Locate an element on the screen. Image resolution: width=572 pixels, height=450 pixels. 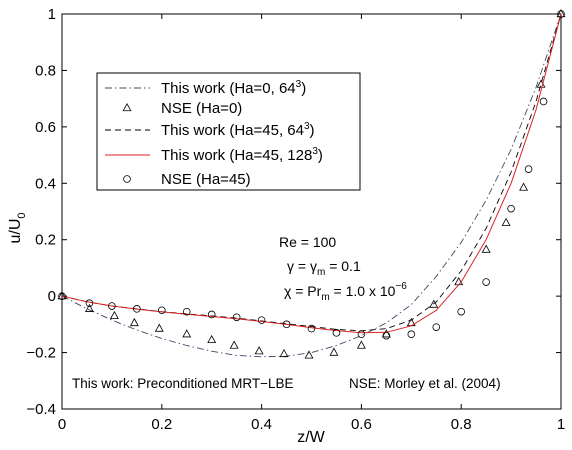
x-tick-label: 0.2 is located at coordinates (161, 424).